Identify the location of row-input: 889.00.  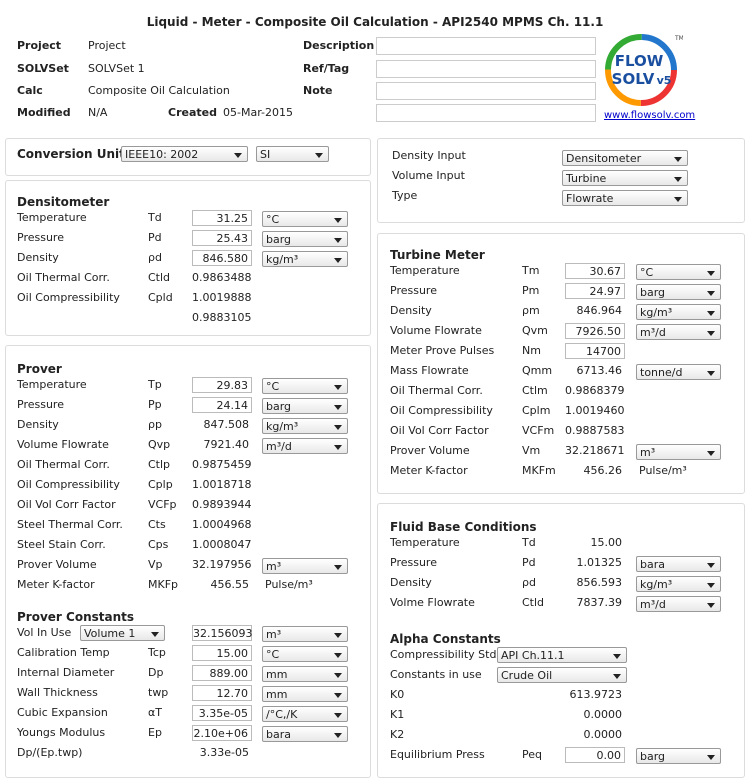
(222, 673).